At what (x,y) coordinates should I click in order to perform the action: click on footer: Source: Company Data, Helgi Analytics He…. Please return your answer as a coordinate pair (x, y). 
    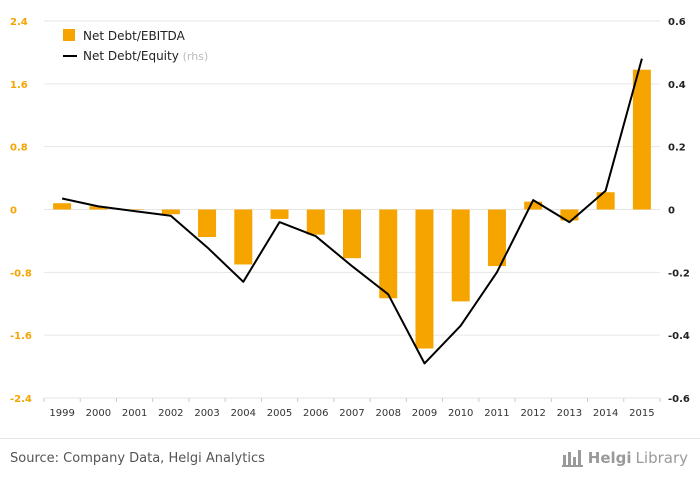
    Looking at the image, I should click on (350, 461).